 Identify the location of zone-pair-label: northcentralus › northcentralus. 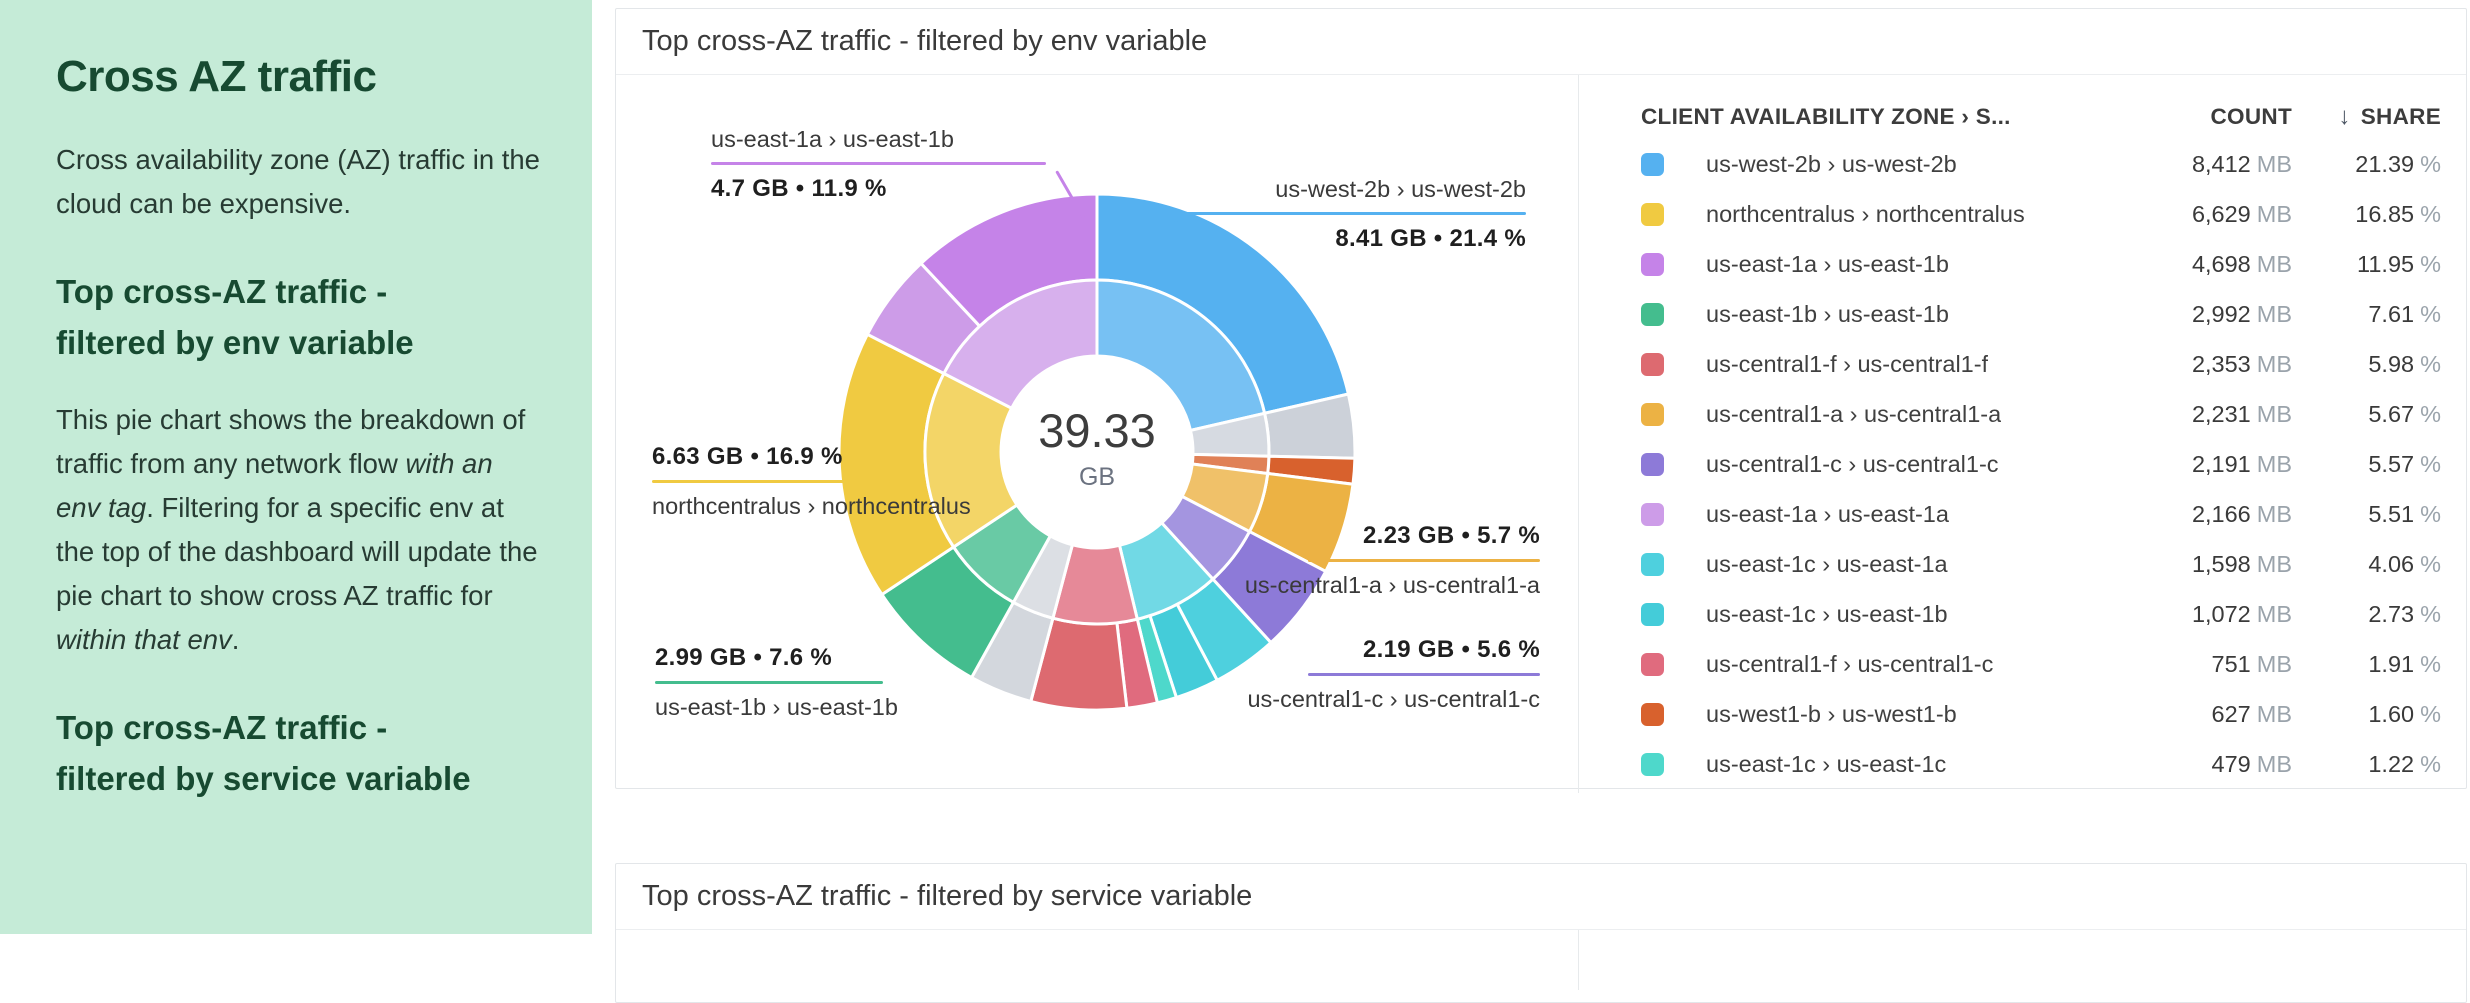
(1865, 213).